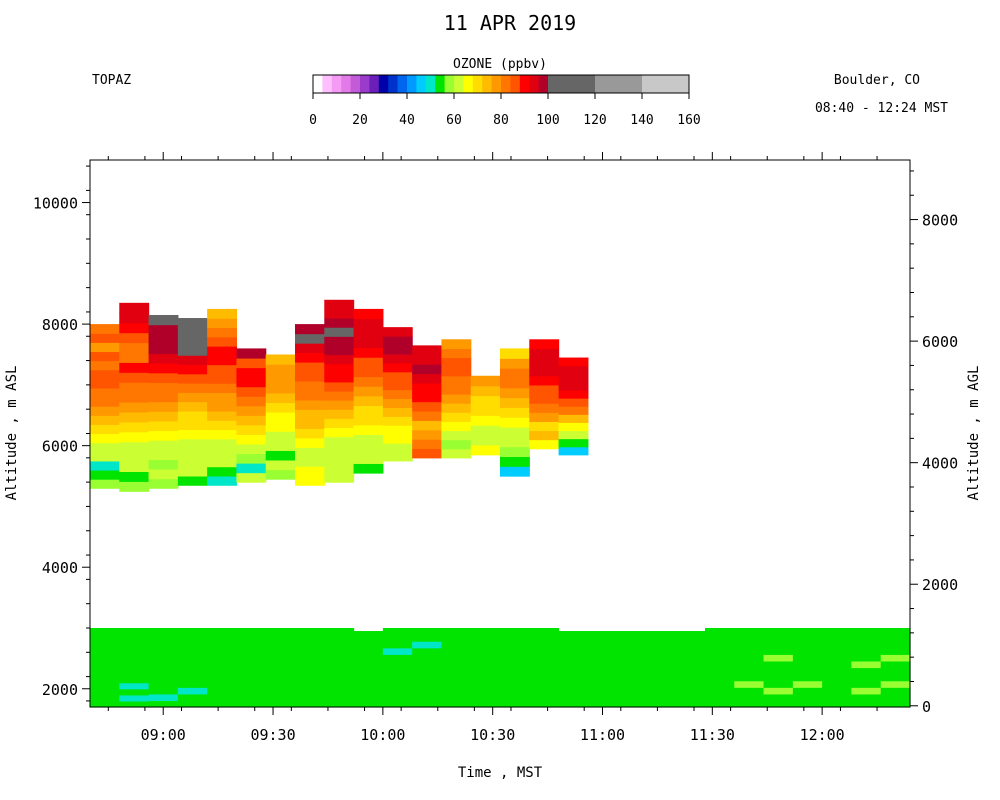 The width and height of the screenshot is (1000, 800). What do you see at coordinates (510, 23) in the screenshot?
I see `chart-title: 11 APR 2019` at bounding box center [510, 23].